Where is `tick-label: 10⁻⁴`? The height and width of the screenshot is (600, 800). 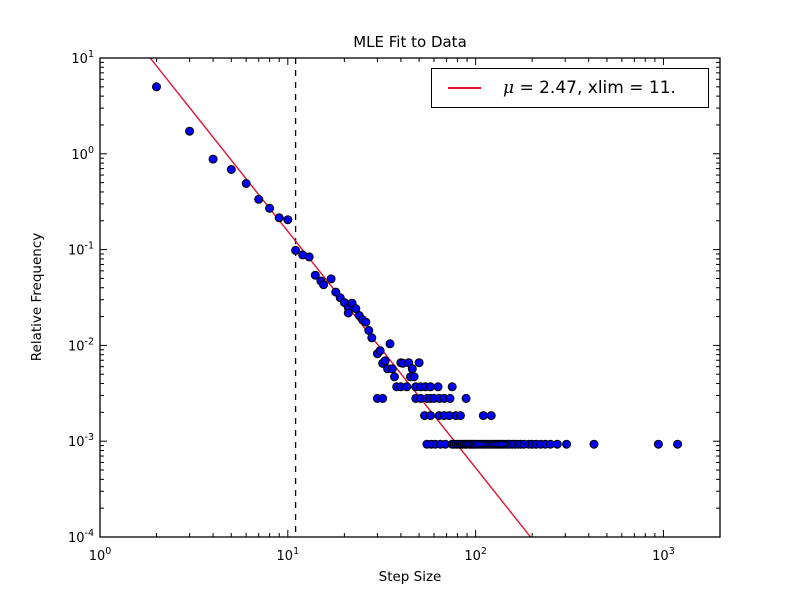
tick-label: 10⁻⁴ is located at coordinates (81, 537).